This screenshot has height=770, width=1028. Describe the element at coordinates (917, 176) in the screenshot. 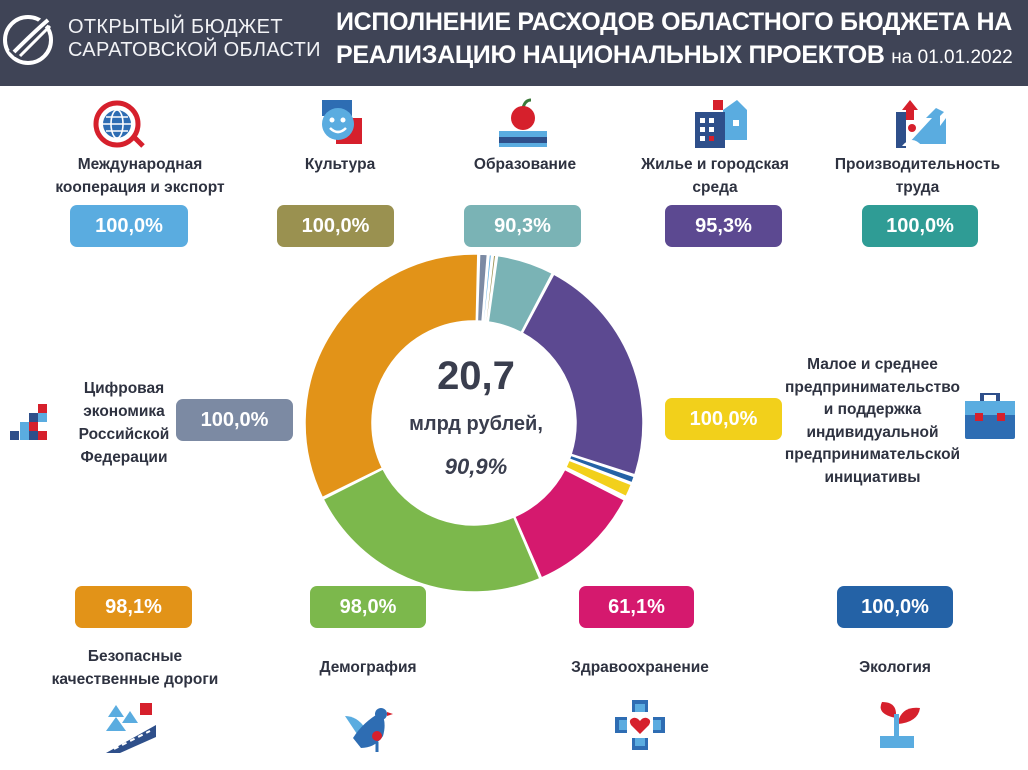

I see `category-label-productivity: Производительность труда` at that location.